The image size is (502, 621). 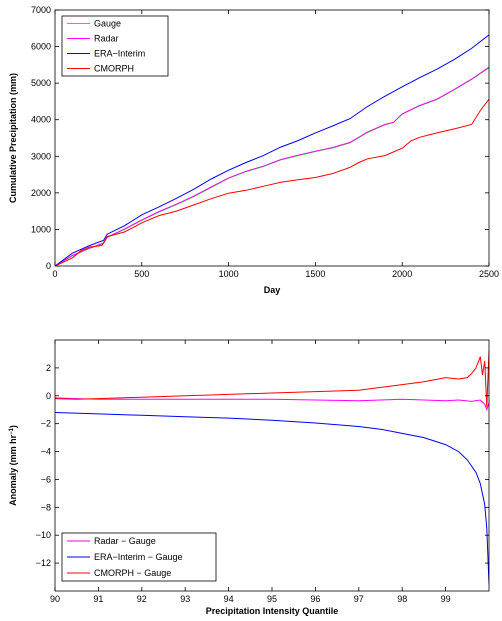 I want to click on y-axis-label: Anomaly (mm hr−1), so click(x=13, y=465).